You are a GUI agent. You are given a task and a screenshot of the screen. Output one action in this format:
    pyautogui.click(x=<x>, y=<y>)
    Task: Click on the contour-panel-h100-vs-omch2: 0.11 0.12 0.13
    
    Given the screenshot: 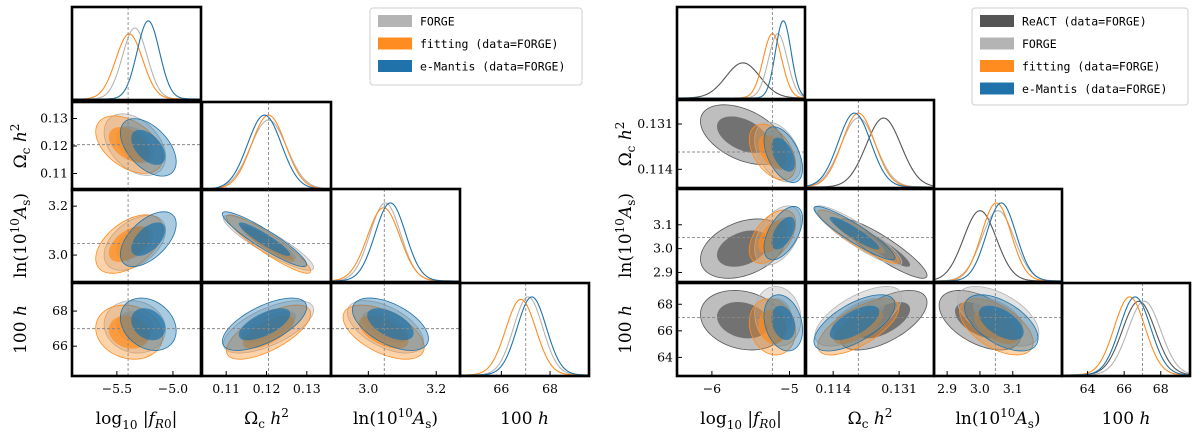 What is the action you would take?
    pyautogui.click(x=266, y=338)
    